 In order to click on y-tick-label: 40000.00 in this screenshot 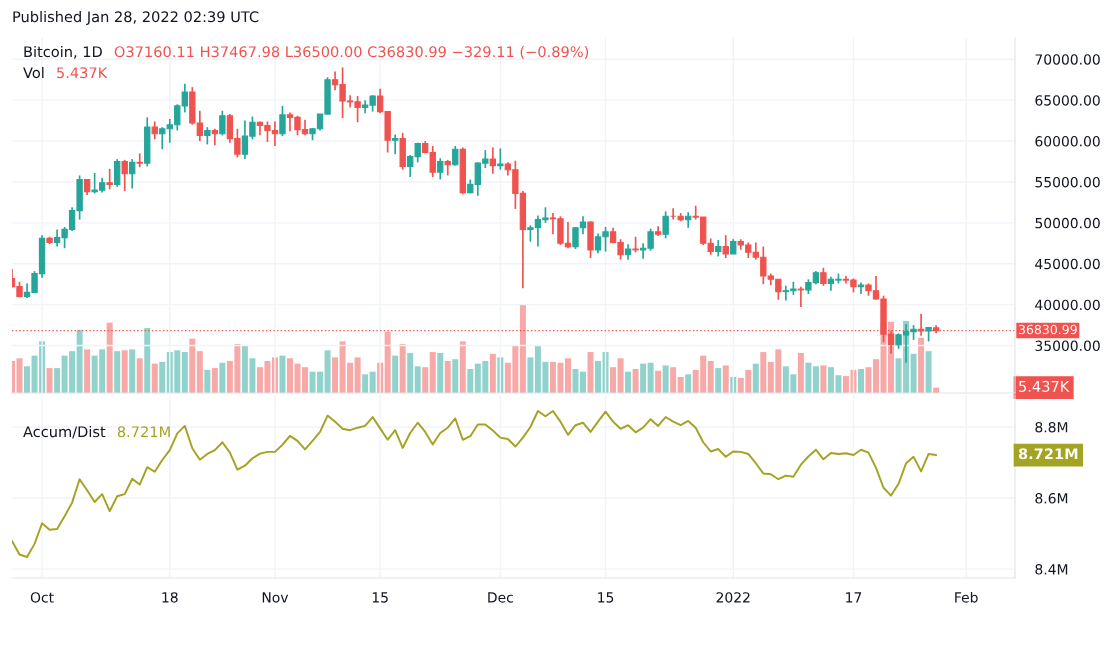, I will do `click(1067, 305)`.